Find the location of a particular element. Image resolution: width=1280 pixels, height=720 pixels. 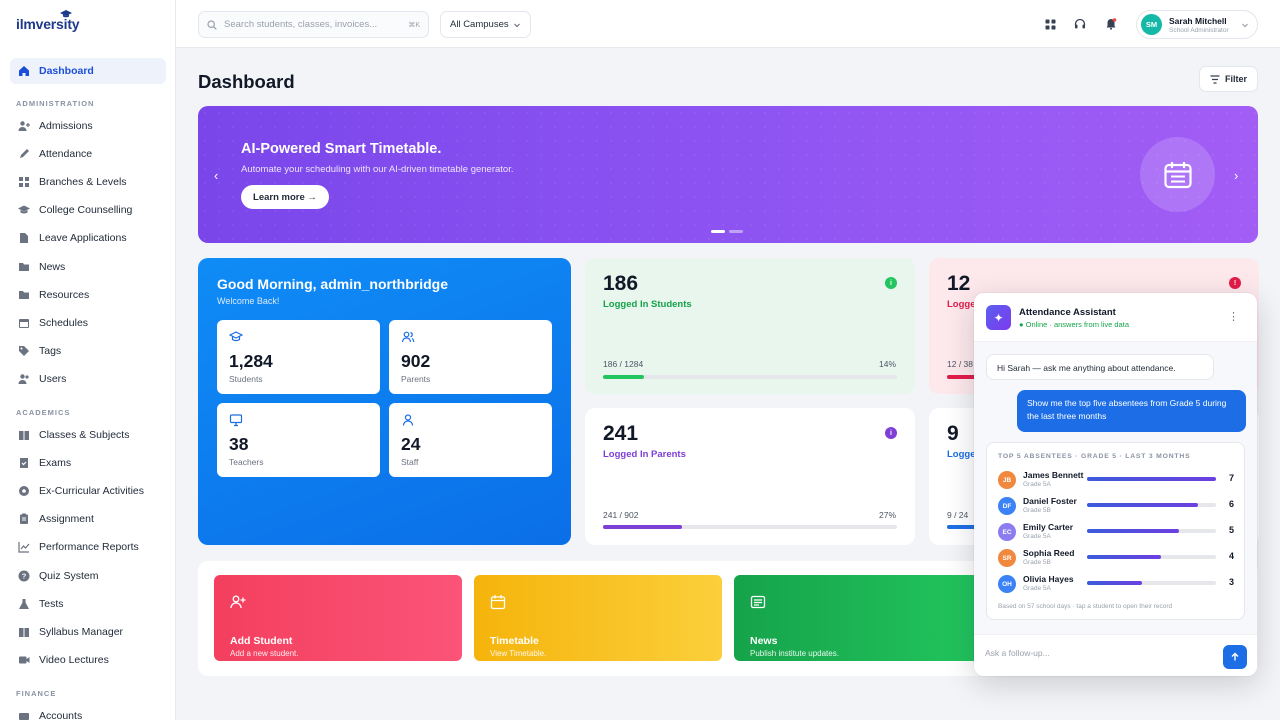

students-count-card: 1,284 Students is located at coordinates (298, 357).